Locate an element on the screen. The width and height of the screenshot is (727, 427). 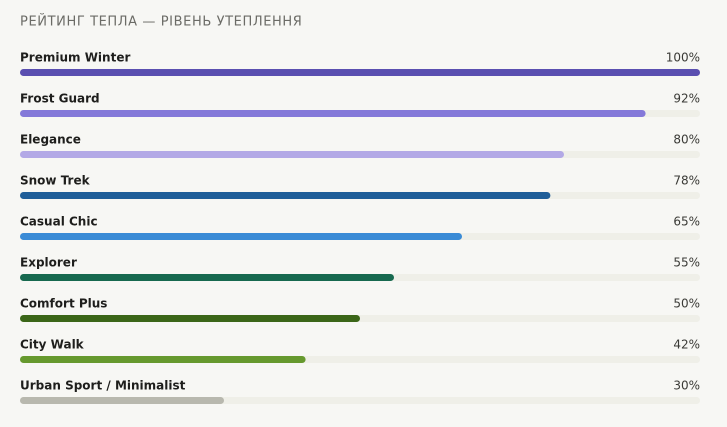
value-label: 50% is located at coordinates (686, 304).